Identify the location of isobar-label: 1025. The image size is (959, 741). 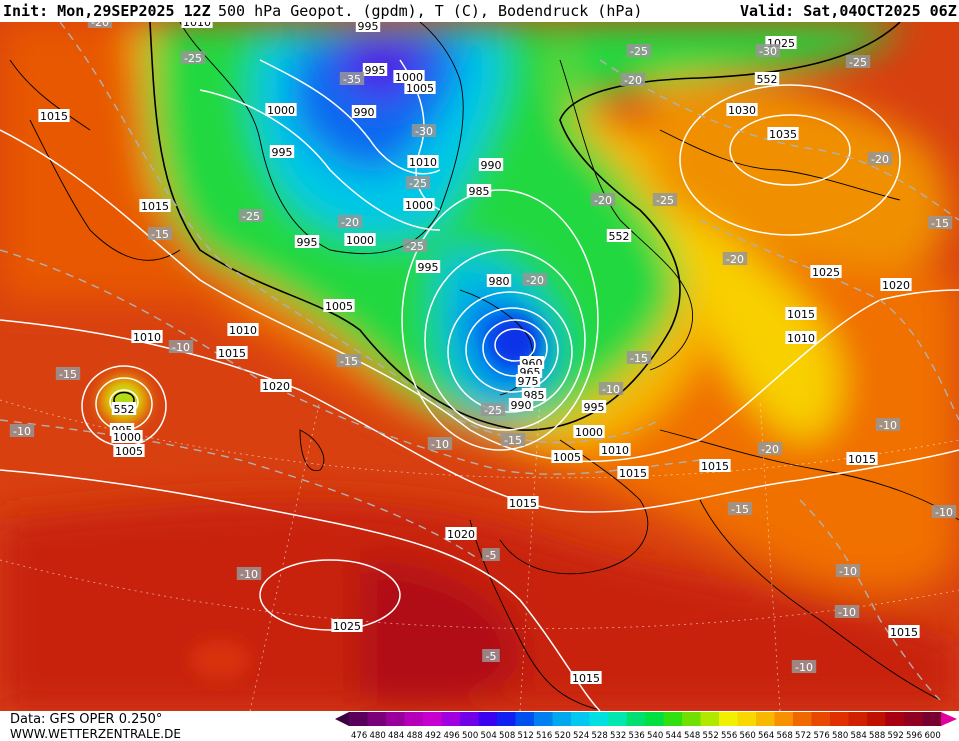
(826, 272).